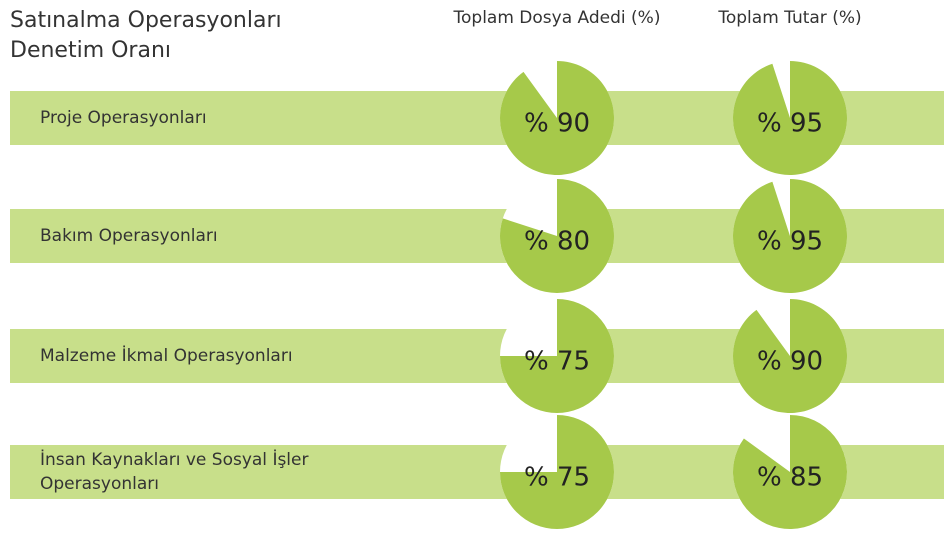 This screenshot has width=944, height=538. What do you see at coordinates (557, 242) in the screenshot?
I see `value-label: % 80` at bounding box center [557, 242].